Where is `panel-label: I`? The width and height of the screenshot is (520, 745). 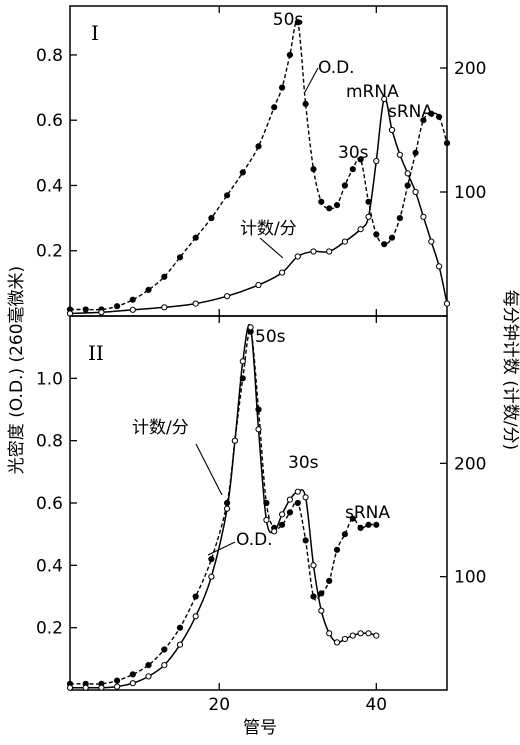 panel-label: I is located at coordinates (95, 33).